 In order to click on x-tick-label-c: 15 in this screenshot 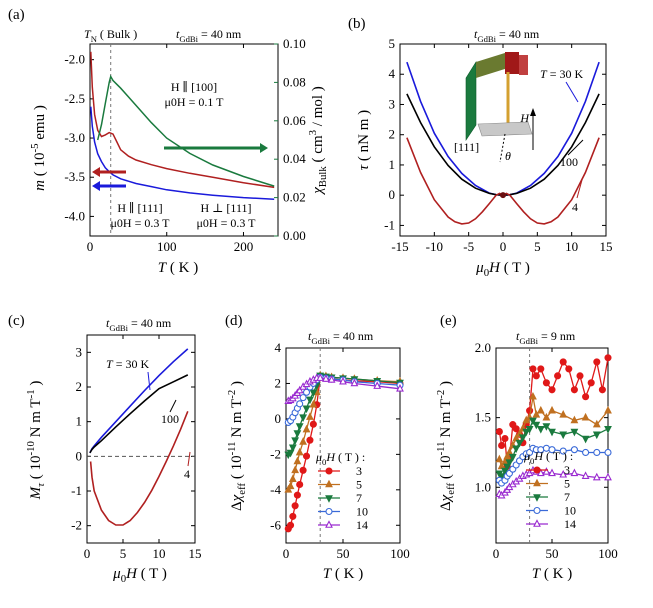, I will do `click(195, 553)`.